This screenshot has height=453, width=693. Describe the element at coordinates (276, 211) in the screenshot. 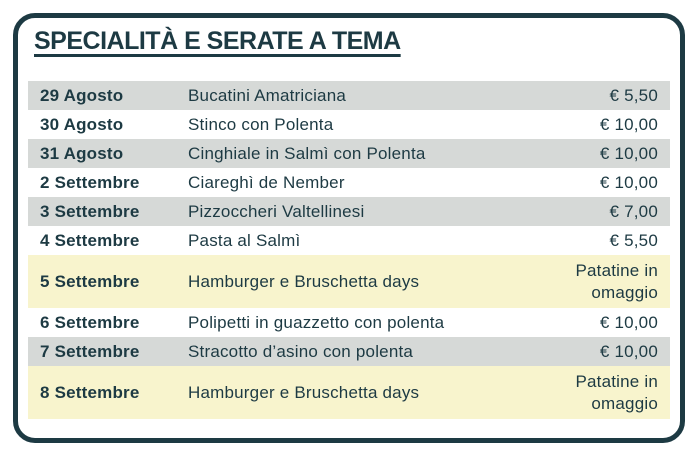

I see `dish-cell: Pizzoccheri Valtellinesi` at that location.